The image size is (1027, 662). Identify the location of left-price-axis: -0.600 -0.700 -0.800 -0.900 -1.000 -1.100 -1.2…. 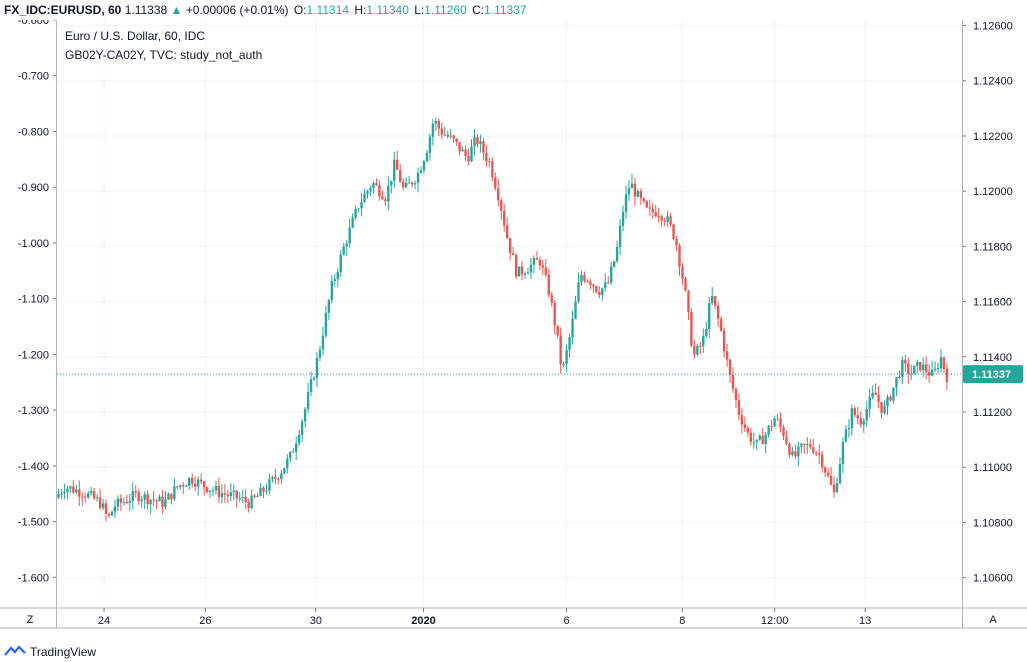
(37, 302).